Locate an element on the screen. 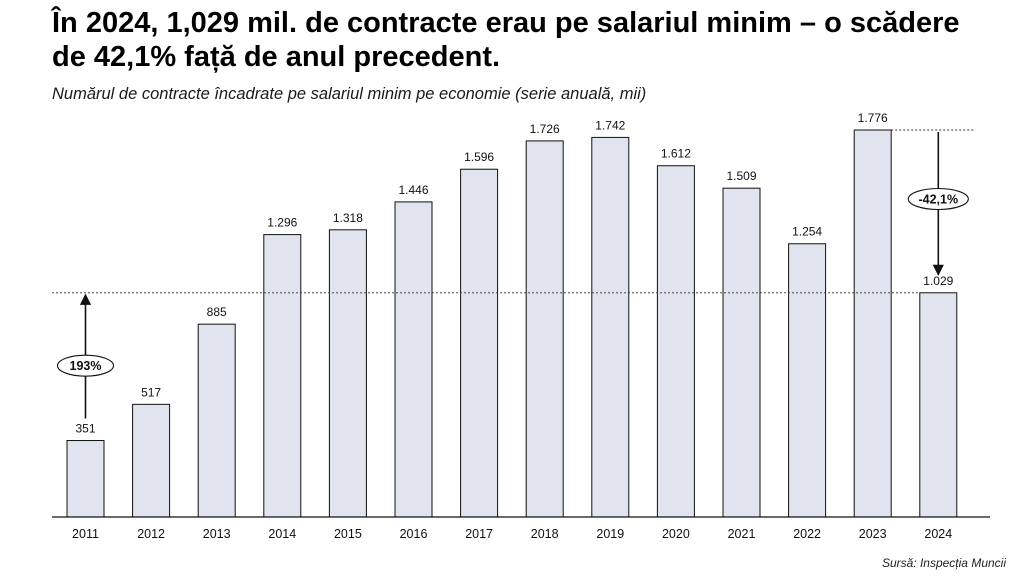 The width and height of the screenshot is (1024, 576). value-label-2014: 1.296 is located at coordinates (282, 223).